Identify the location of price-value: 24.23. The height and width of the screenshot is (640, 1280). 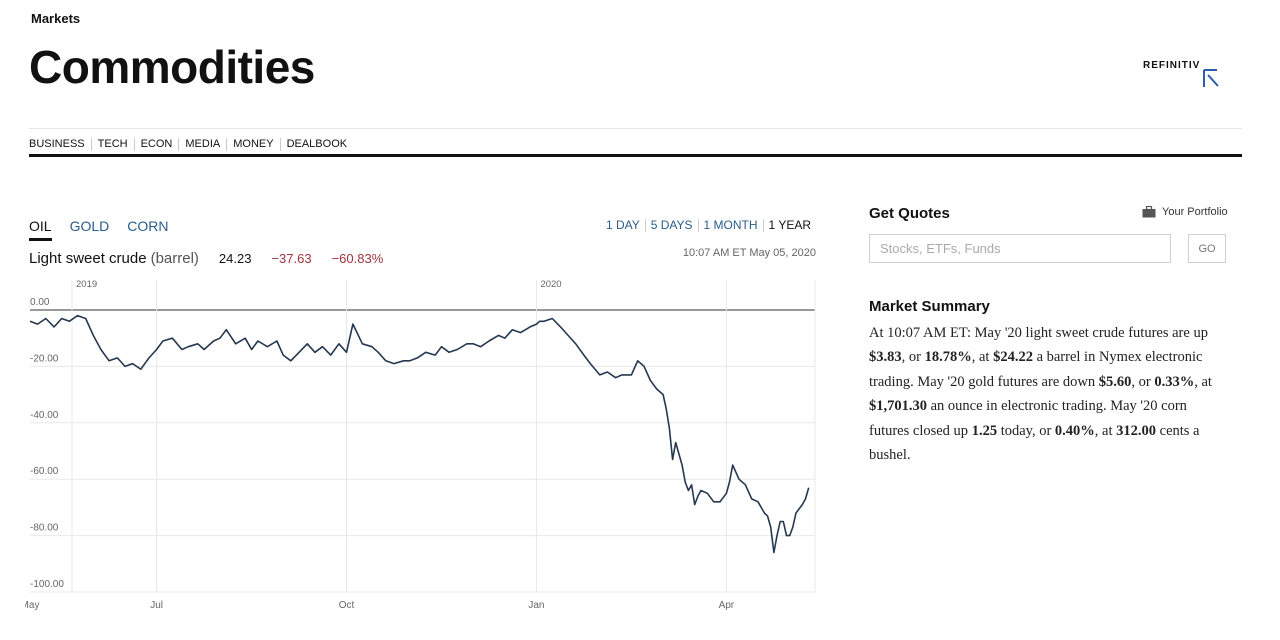
(235, 258).